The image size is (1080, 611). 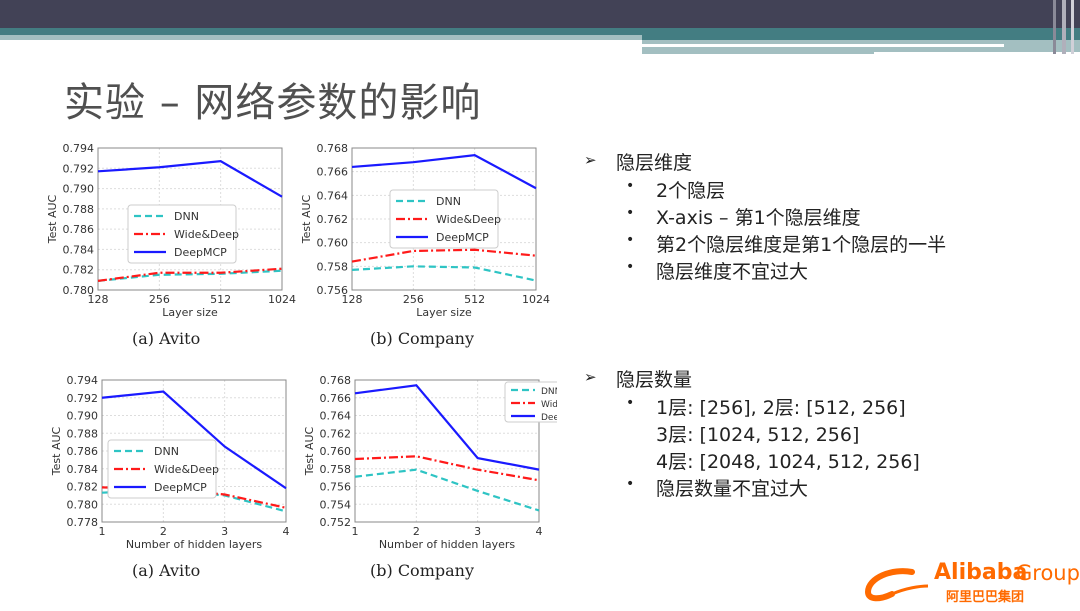 What do you see at coordinates (83, 416) in the screenshot?
I see `y-tick-label: 0.790` at bounding box center [83, 416].